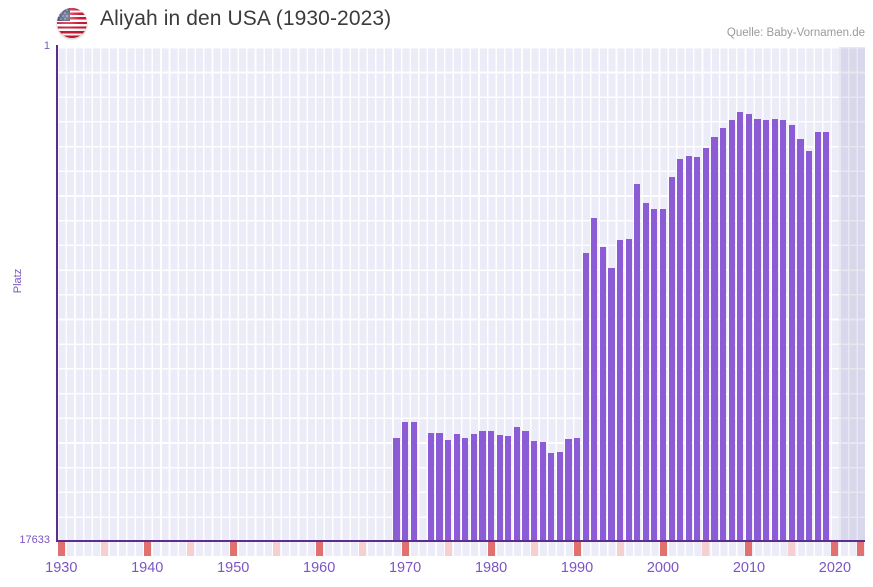 The image size is (873, 587). I want to click on x-tick-major-1990, so click(577, 549).